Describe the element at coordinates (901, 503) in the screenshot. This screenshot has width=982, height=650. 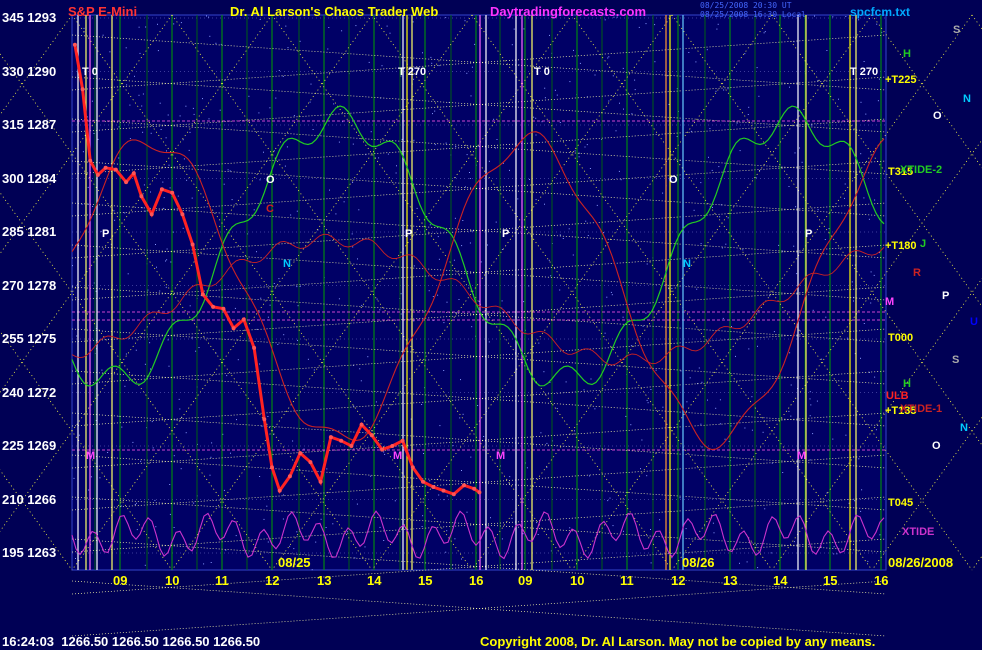
I see `level-label: T045` at that location.